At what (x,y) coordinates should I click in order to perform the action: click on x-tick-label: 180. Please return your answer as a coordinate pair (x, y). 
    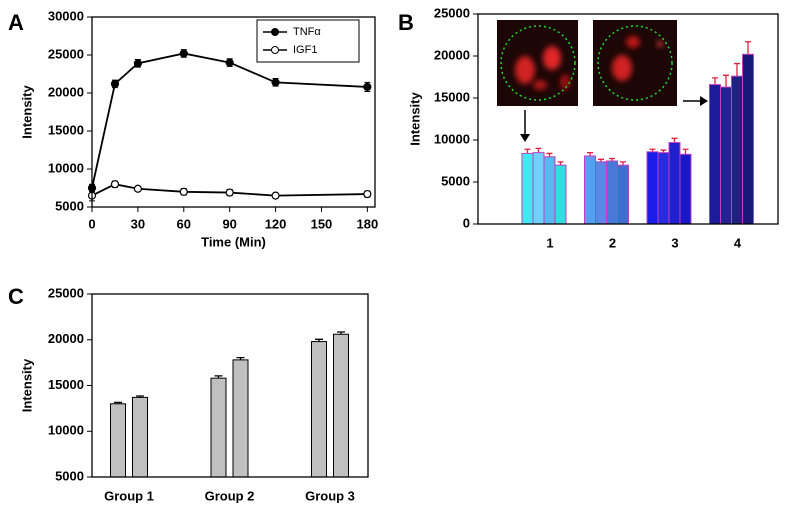
    Looking at the image, I should click on (367, 223).